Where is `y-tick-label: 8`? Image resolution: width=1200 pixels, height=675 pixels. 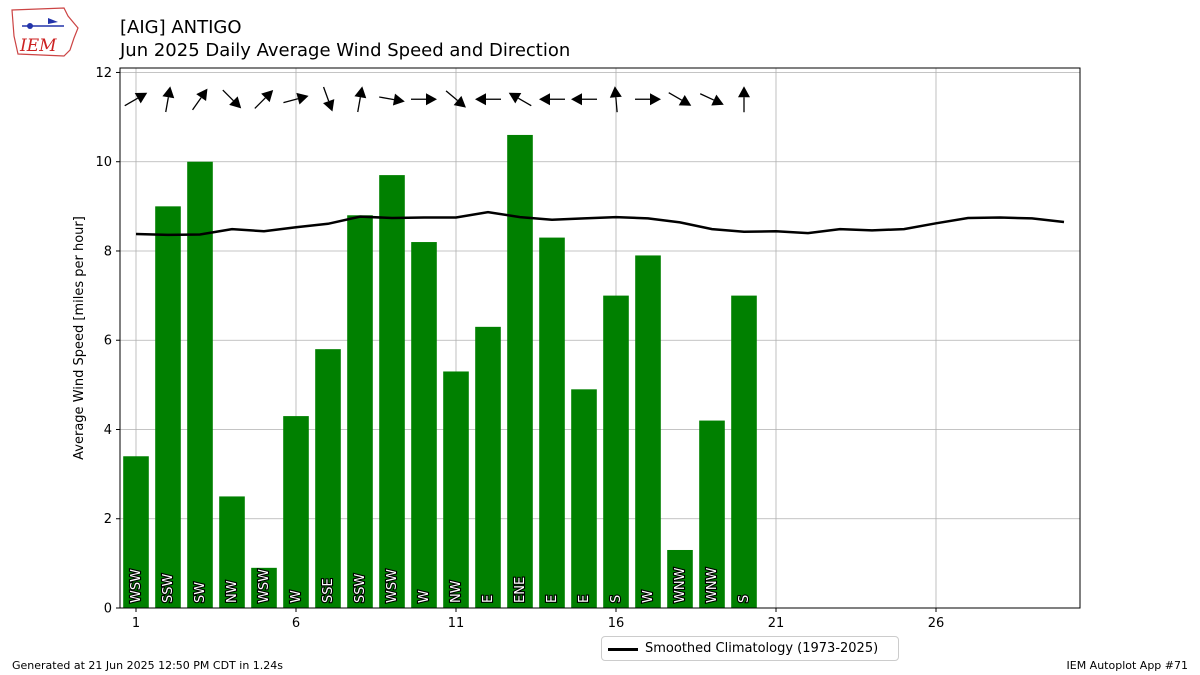
y-tick-label: 8 is located at coordinates (108, 251).